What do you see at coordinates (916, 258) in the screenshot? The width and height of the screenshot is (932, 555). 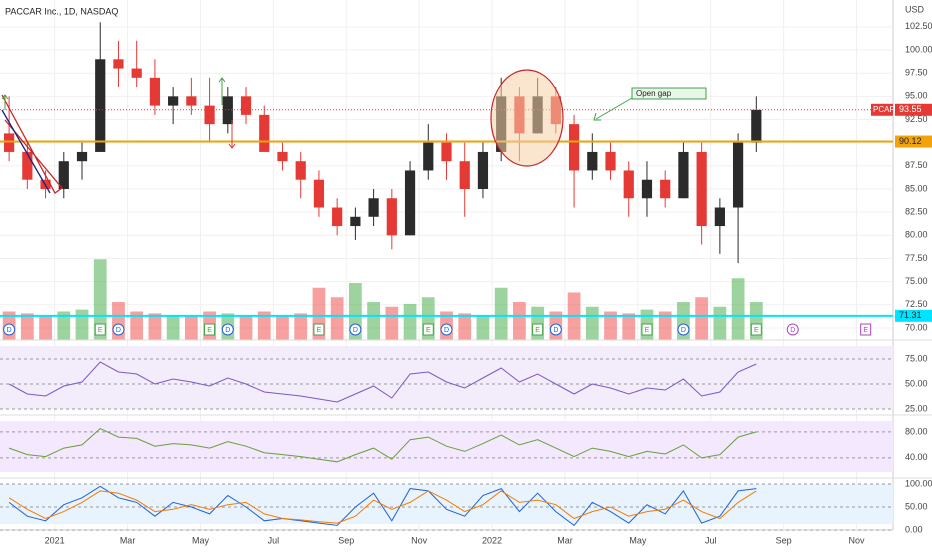 I see `y-tick-label: 77.50` at bounding box center [916, 258].